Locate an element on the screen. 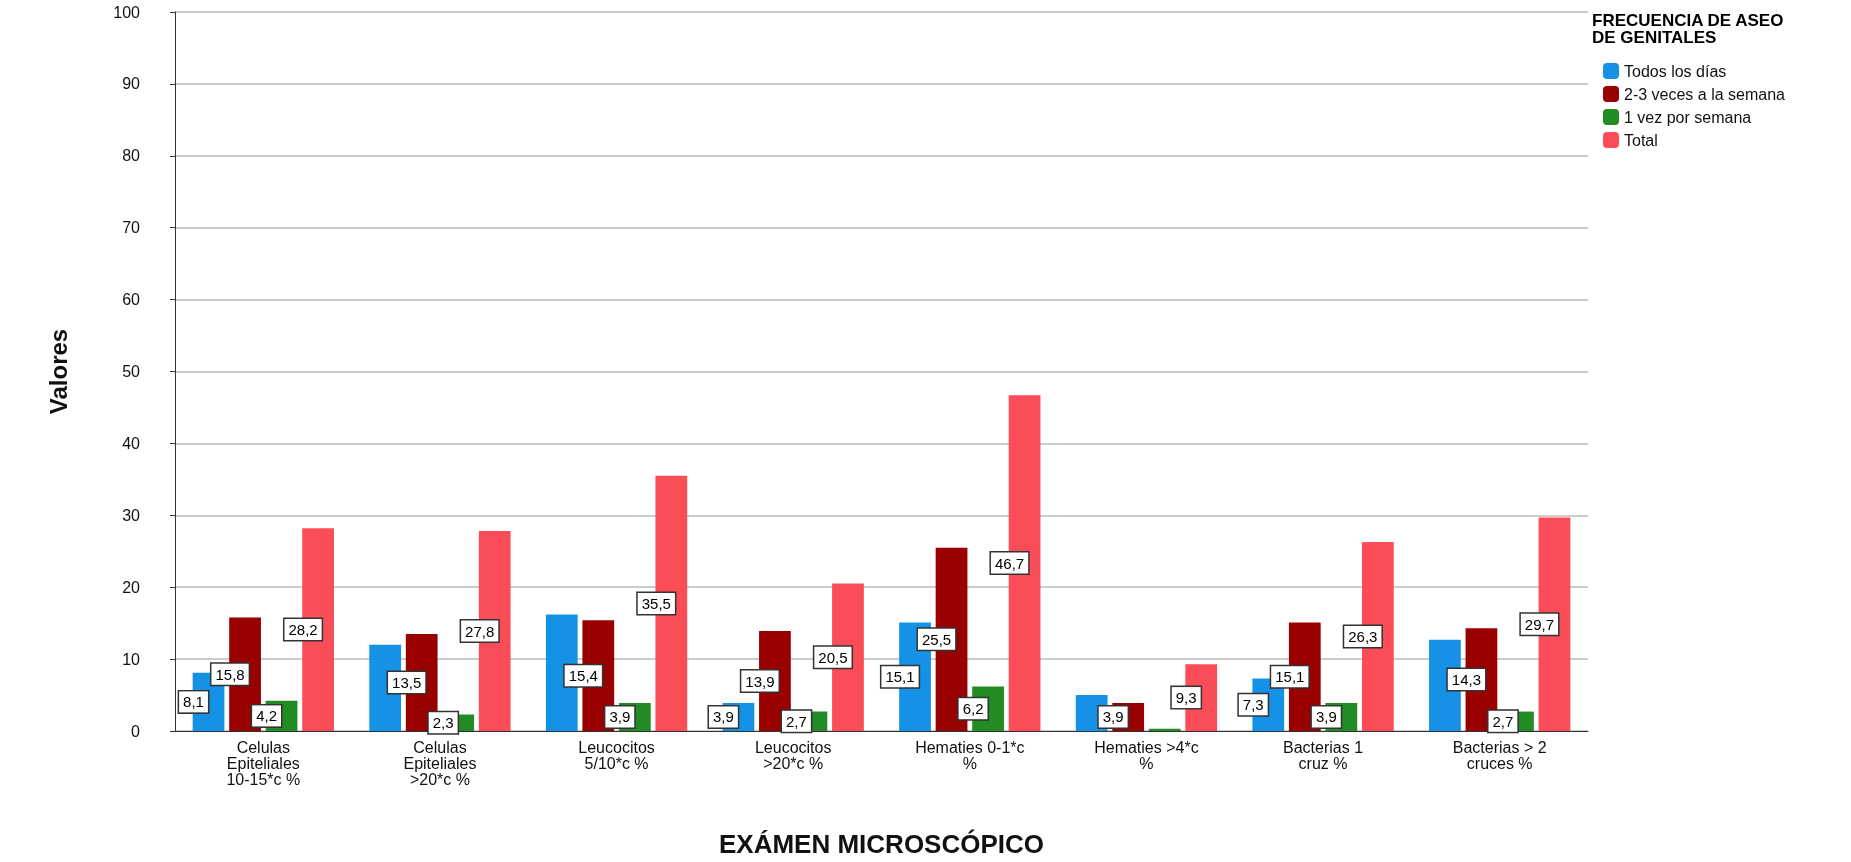 The height and width of the screenshot is (862, 1851). x-tick-label: Celulas Epiteliales 10-15*c % is located at coordinates (263, 763).